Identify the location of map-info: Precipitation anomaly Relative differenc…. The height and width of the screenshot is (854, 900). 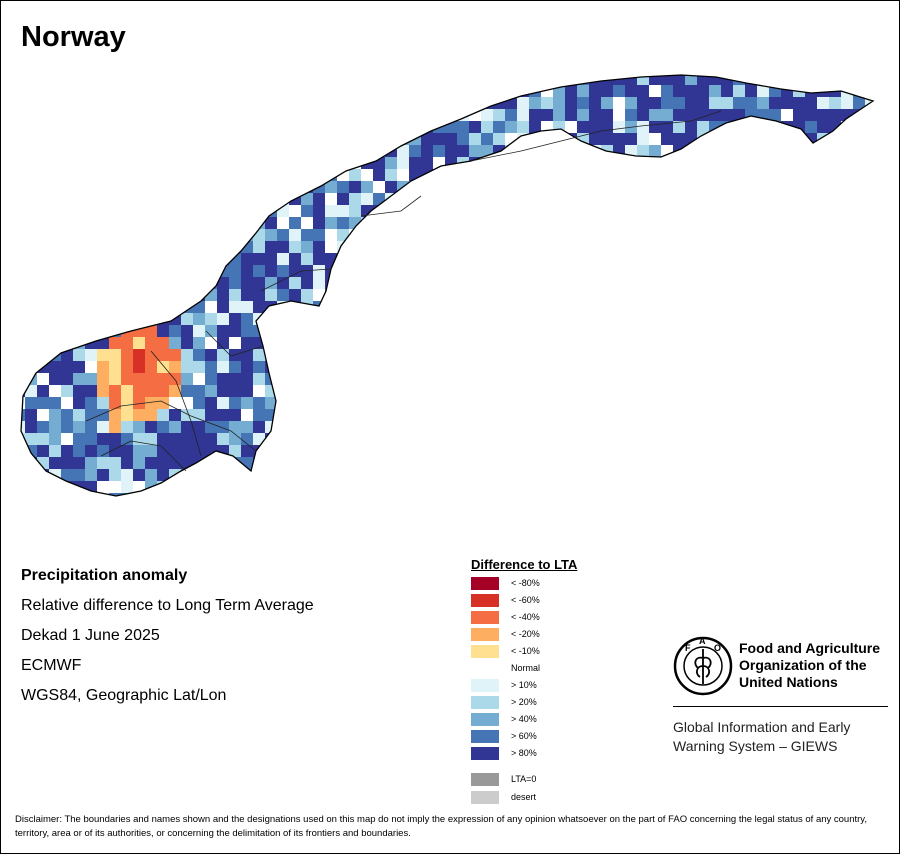
(167, 636).